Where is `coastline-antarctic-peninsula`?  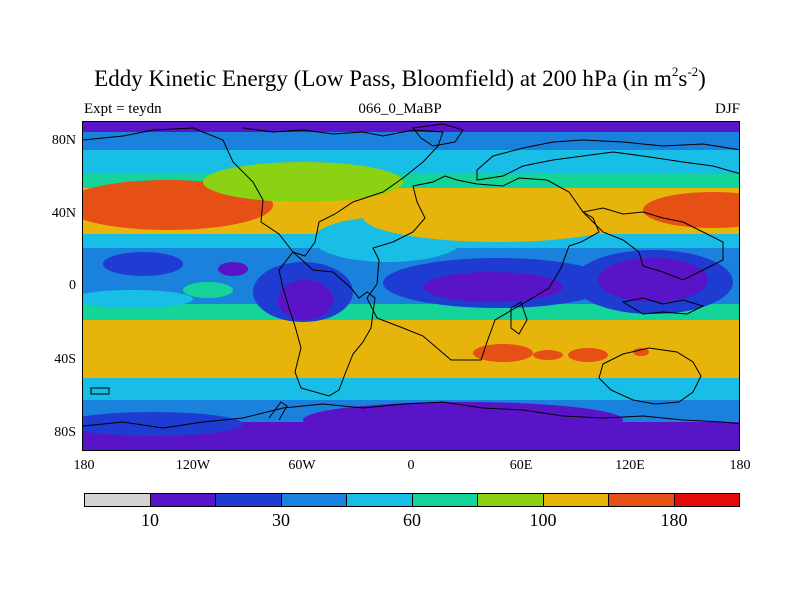
coastline-antarctic-peninsula is located at coordinates (278, 411).